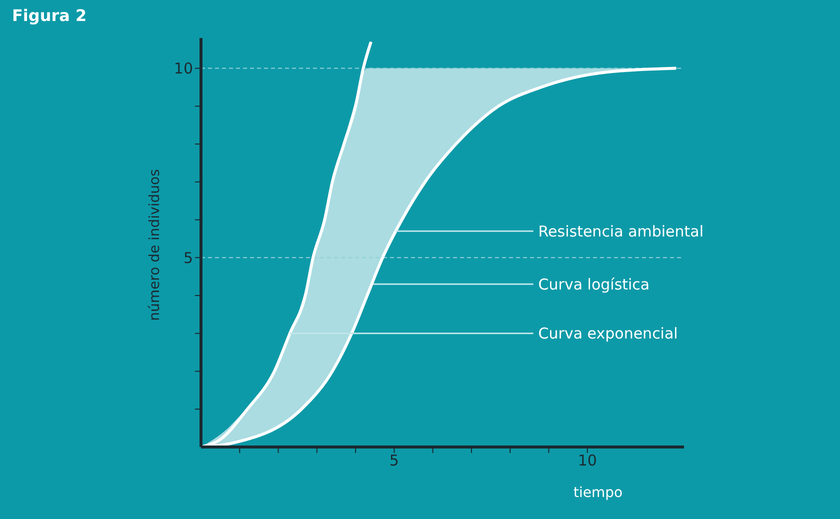  Describe the element at coordinates (598, 493) in the screenshot. I see `x-axis-title: tiempo` at that location.